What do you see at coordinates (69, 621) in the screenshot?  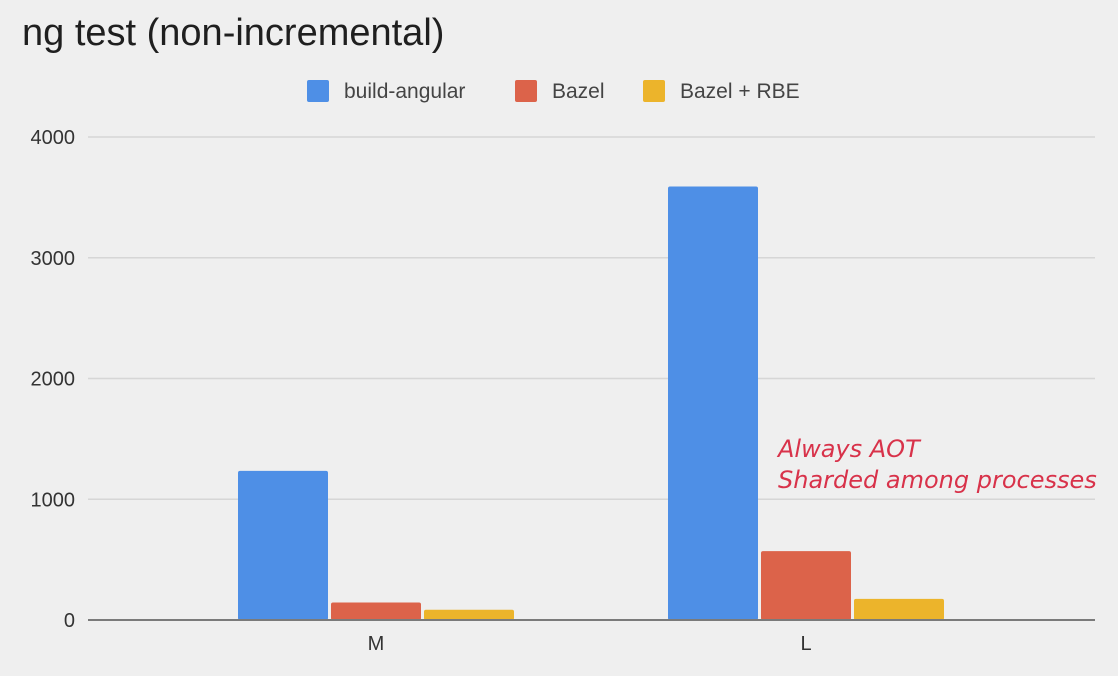 I see `y-tick-label: 0` at bounding box center [69, 621].